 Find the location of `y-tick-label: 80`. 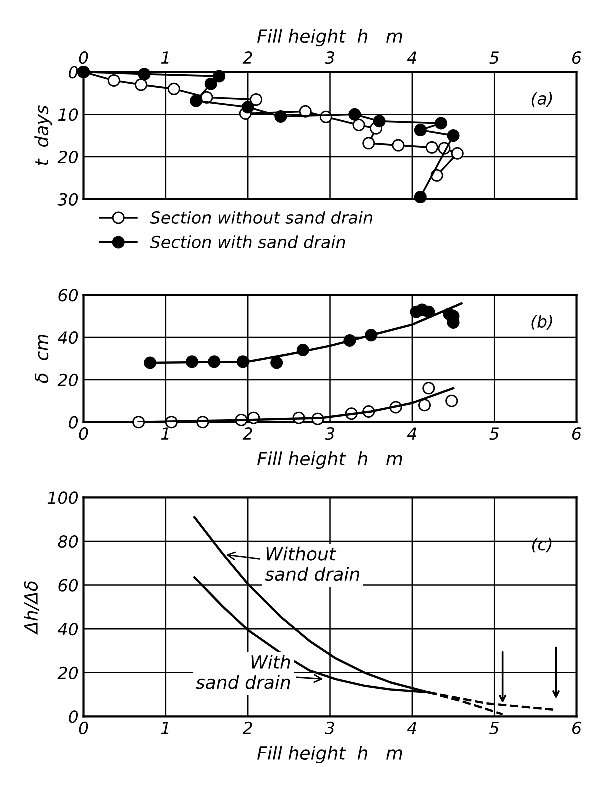

y-tick-label: 80 is located at coordinates (68, 541).